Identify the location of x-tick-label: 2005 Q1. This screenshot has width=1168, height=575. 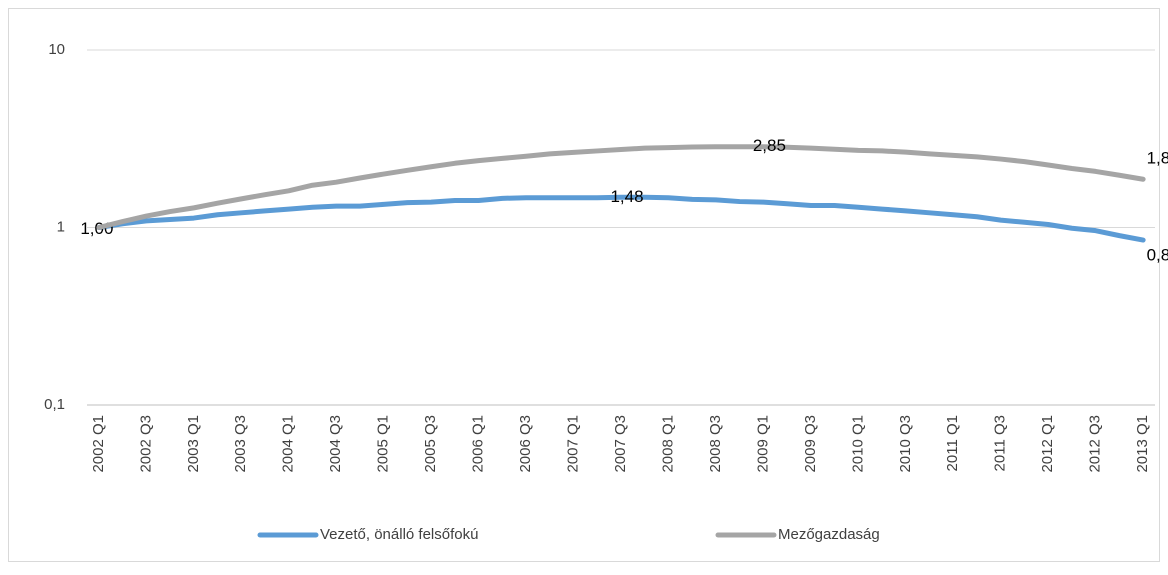
(383, 444).